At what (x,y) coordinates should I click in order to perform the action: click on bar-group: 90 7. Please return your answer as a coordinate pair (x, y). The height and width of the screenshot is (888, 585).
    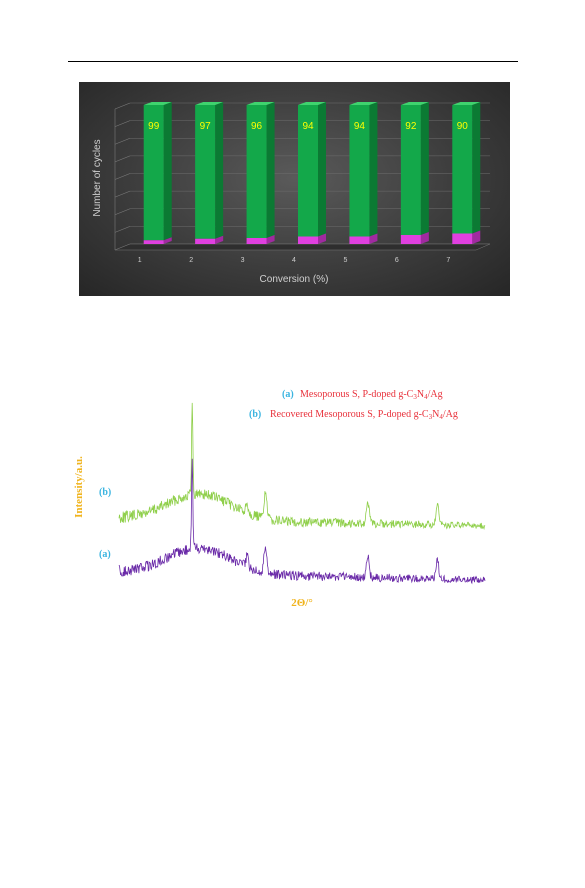
    Looking at the image, I should click on (463, 183).